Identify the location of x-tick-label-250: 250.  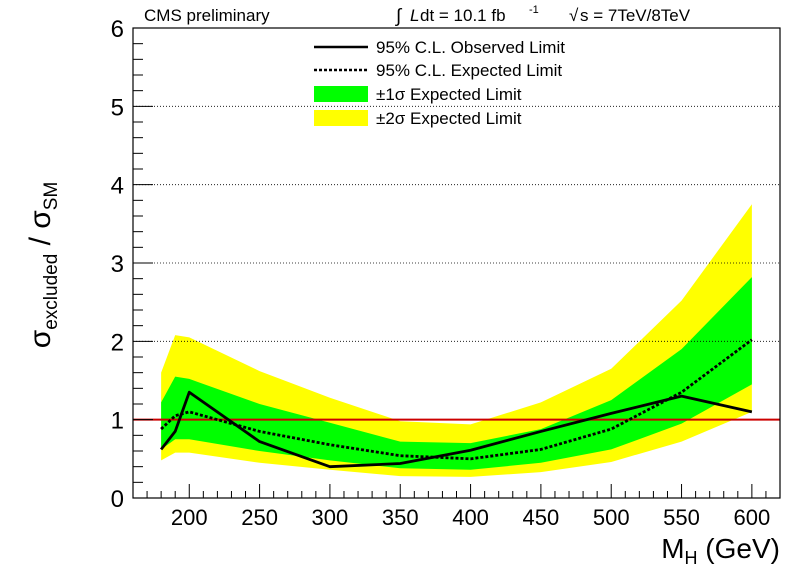
(259, 517).